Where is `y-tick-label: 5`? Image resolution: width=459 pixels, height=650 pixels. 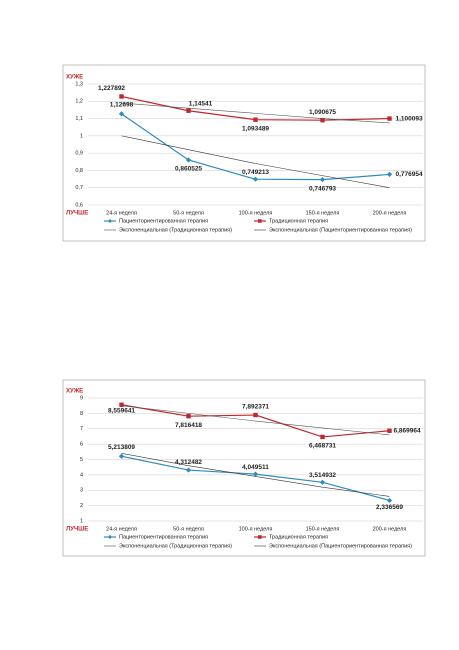
y-tick-label: 5 is located at coordinates (81, 460).